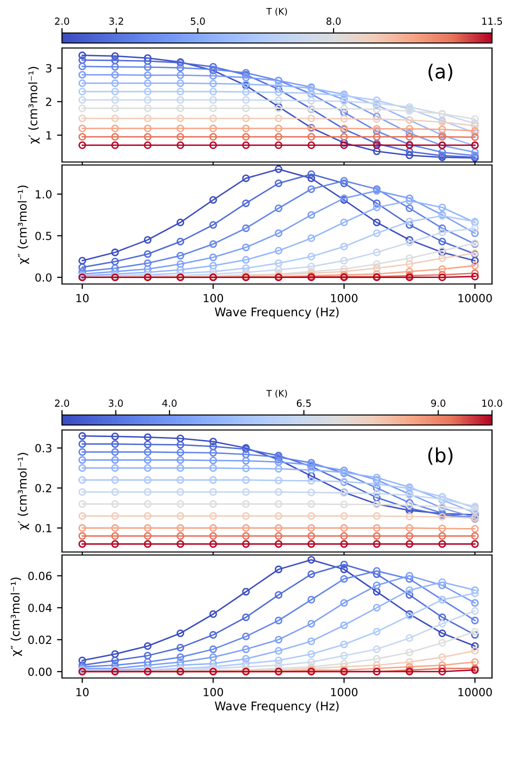 The image size is (510, 772). I want to click on color-bar-label: 4.0, so click(169, 403).